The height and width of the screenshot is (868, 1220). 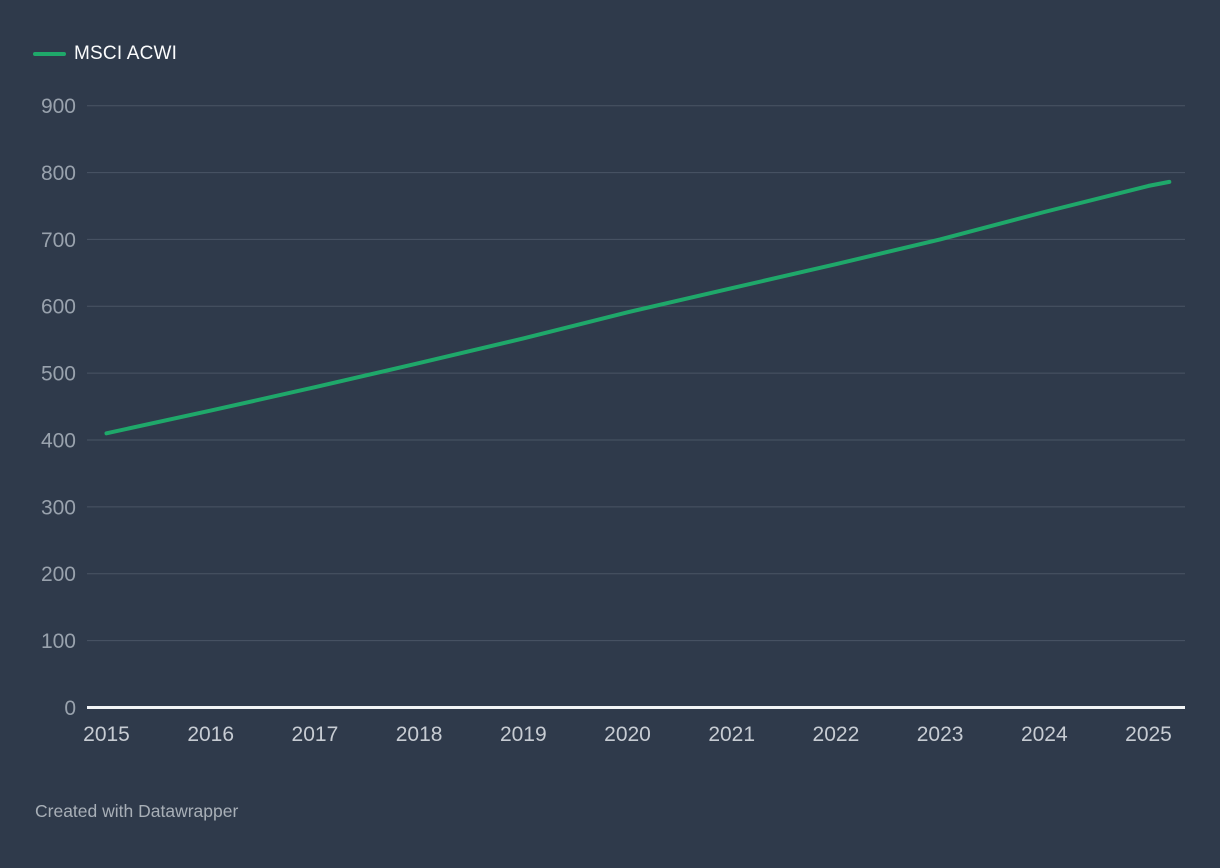 I want to click on x-tick-label: 2016, so click(x=210, y=734).